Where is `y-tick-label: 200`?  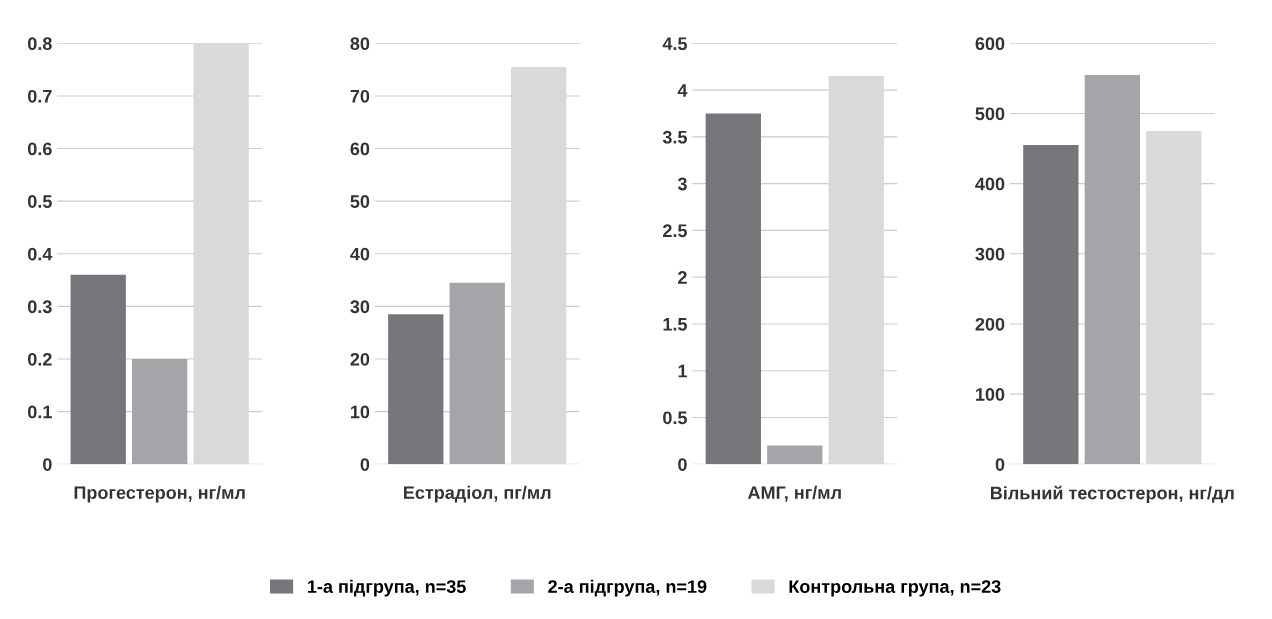
y-tick-label: 200 is located at coordinates (990, 324).